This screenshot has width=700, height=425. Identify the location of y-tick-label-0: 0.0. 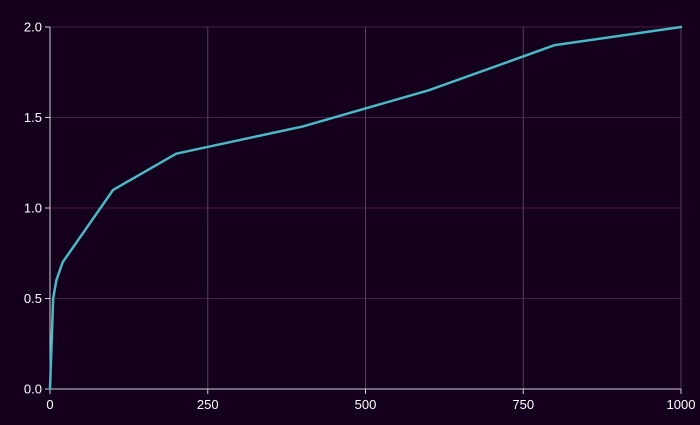
(33, 389).